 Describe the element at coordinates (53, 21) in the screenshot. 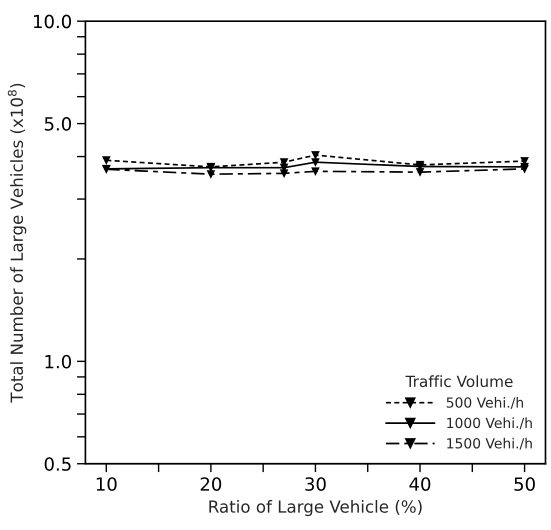

I see `y-tick-label: 10.0` at that location.